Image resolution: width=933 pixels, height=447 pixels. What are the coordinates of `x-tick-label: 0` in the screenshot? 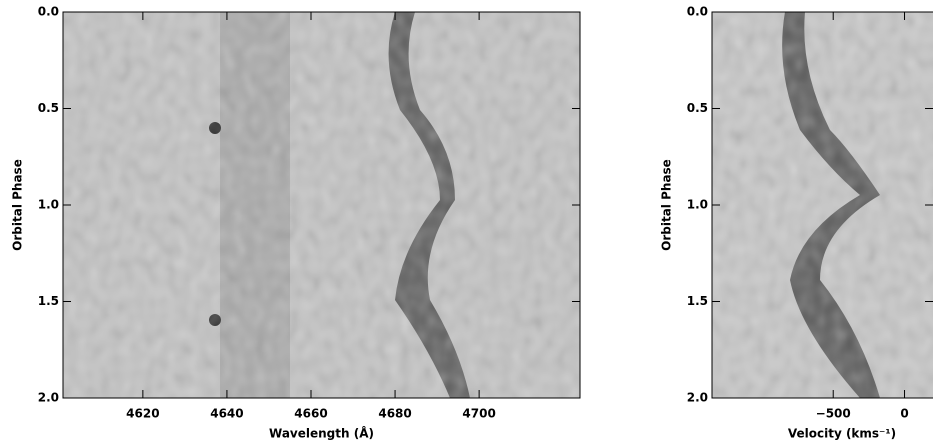 It's located at (904, 414).